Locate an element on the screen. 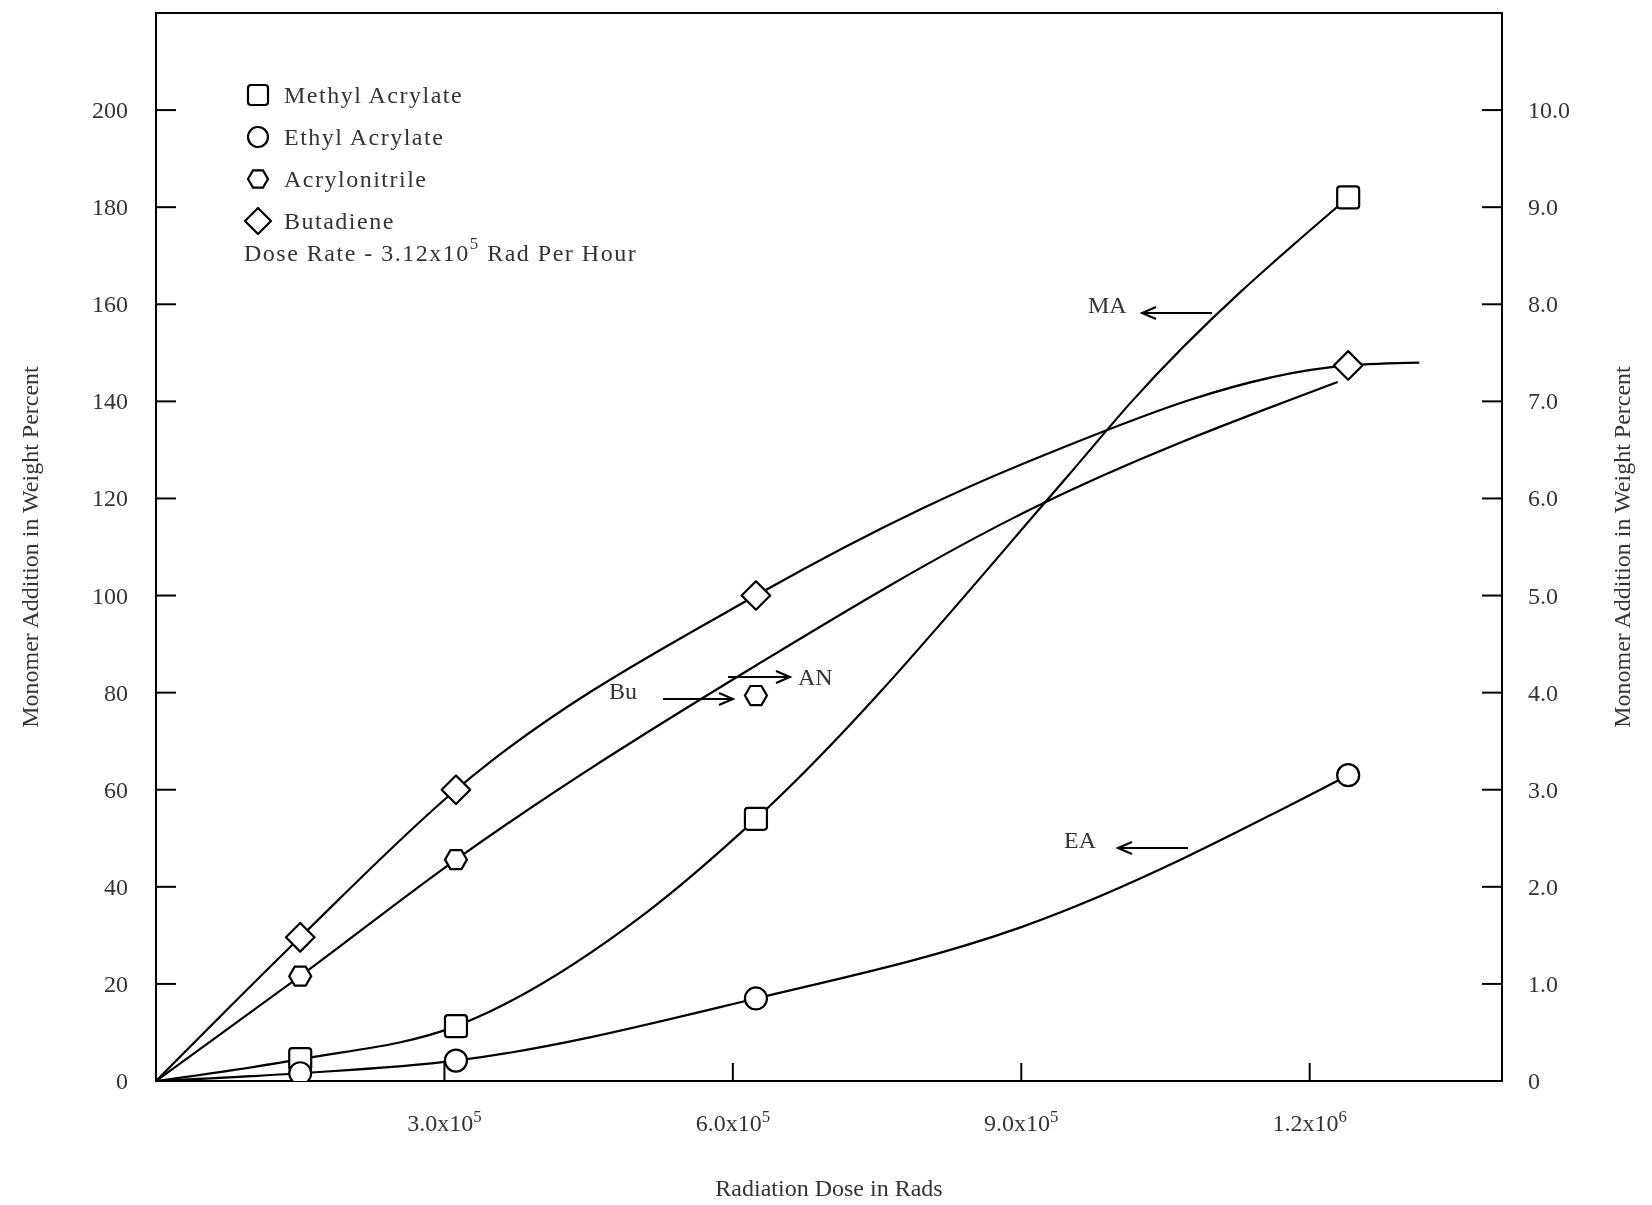 The width and height of the screenshot is (1652, 1205). y-tick-label: 100 is located at coordinates (110, 595).